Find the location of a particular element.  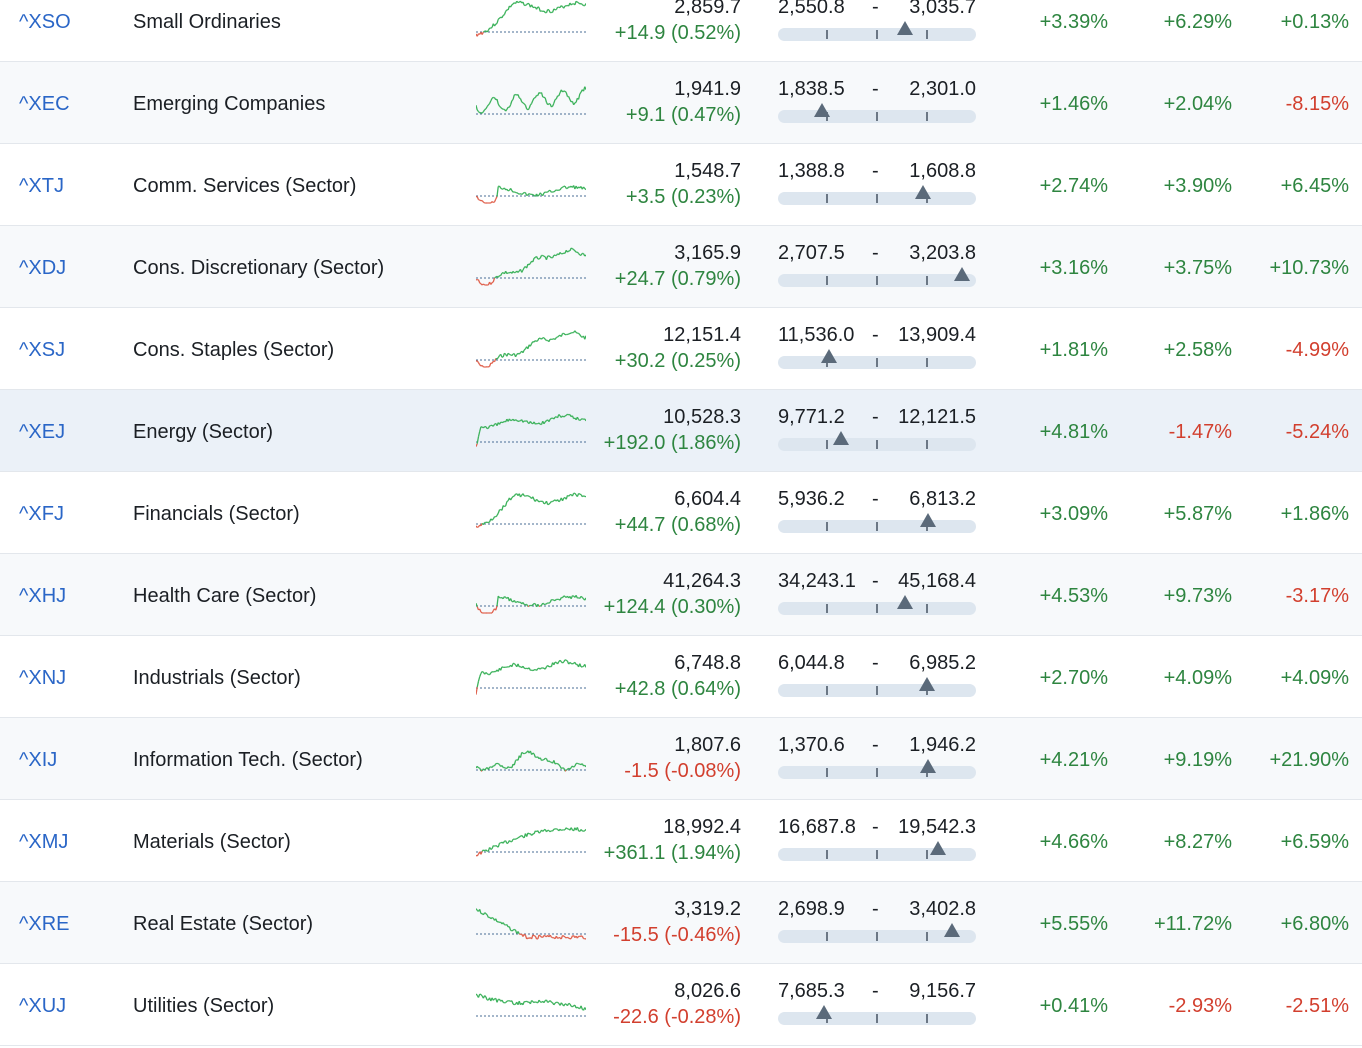

range-high: 45,168.4 is located at coordinates (937, 581).